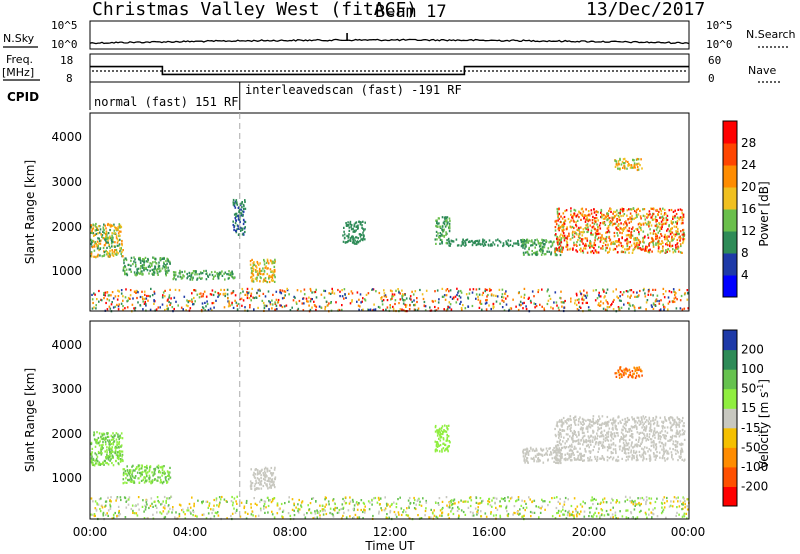 The image size is (800, 554). I want to click on noise-right-tick-top: 10^5, so click(719, 25).